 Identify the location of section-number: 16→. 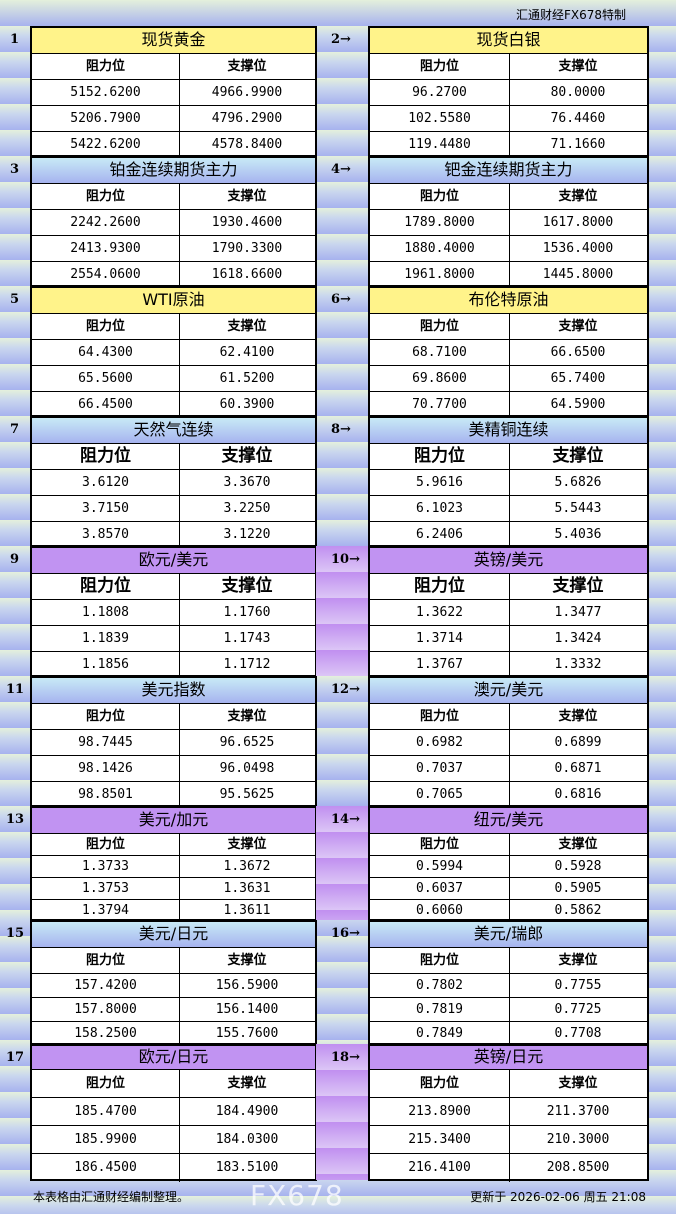
(345, 933).